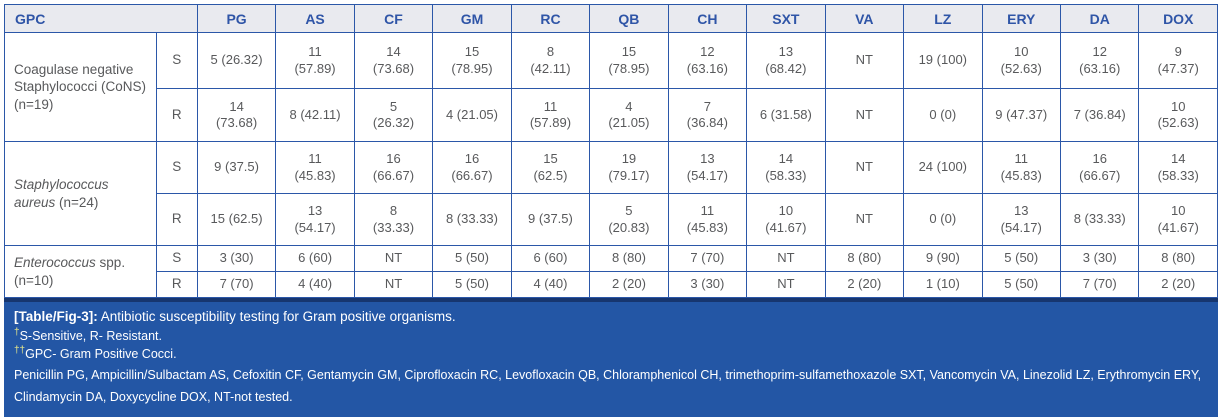 The image size is (1224, 417). I want to click on value-cell: 19 (100), so click(943, 60).